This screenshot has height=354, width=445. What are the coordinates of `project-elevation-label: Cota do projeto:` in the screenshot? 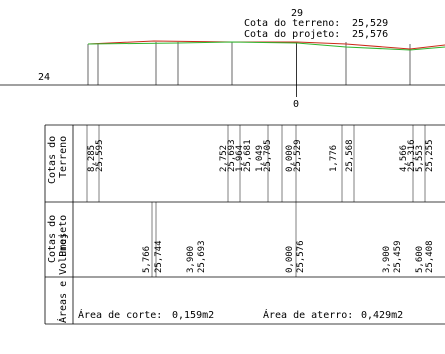 It's located at (292, 34).